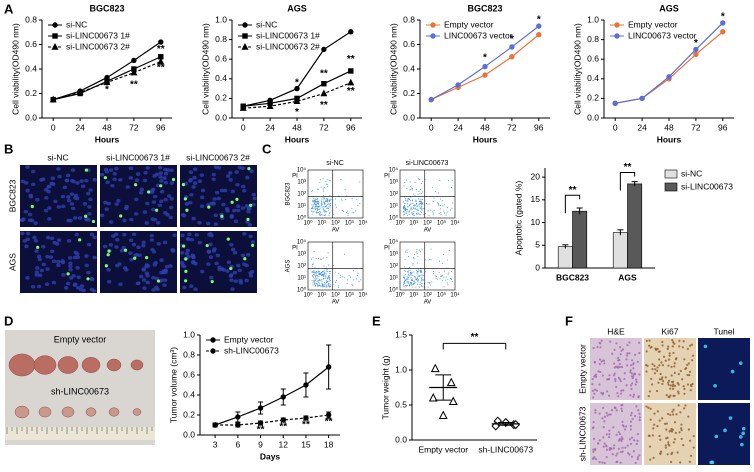 The width and height of the screenshot is (754, 472). Describe the element at coordinates (427, 266) in the screenshot. I see `cytometry-plot` at that location.